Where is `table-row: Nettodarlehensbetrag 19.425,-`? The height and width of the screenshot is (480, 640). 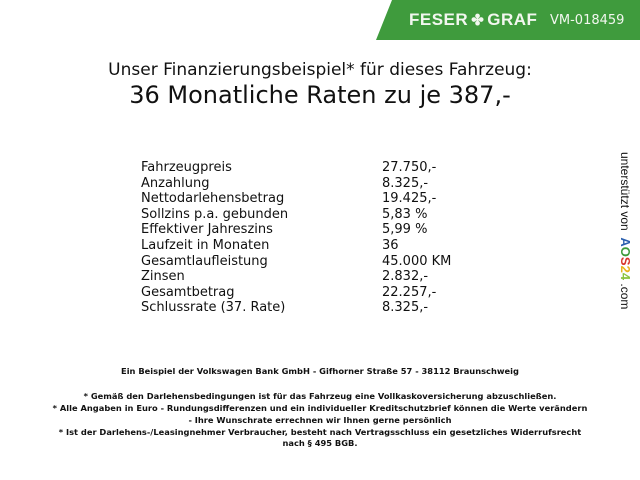 table-row: Nettodarlehensbetrag 19.425,- is located at coordinates (301, 199).